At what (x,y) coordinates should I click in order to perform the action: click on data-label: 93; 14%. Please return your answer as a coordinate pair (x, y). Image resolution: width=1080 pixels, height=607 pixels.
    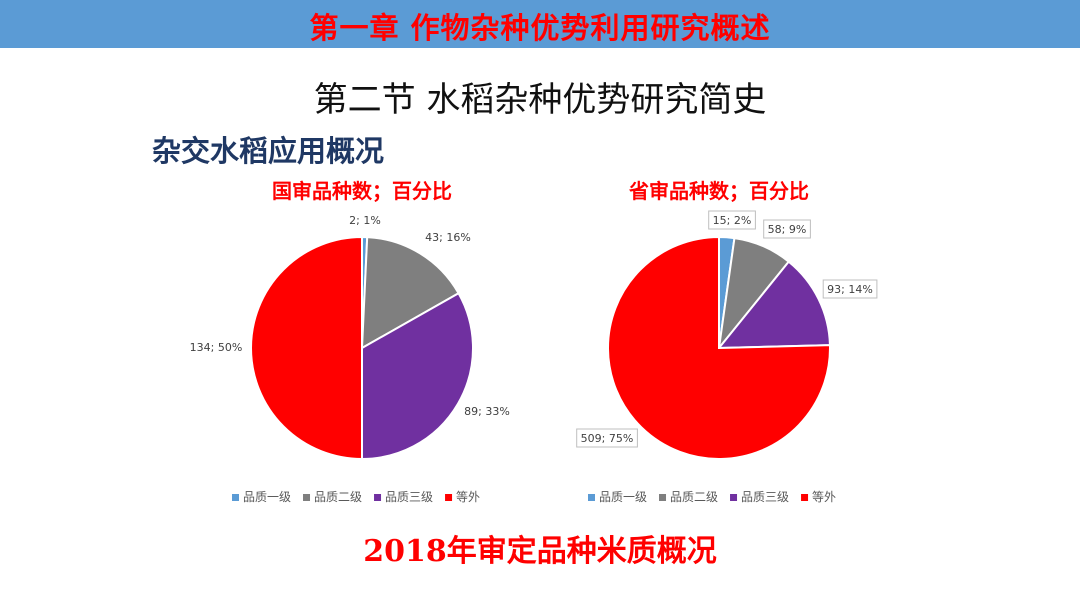
    Looking at the image, I should click on (850, 289).